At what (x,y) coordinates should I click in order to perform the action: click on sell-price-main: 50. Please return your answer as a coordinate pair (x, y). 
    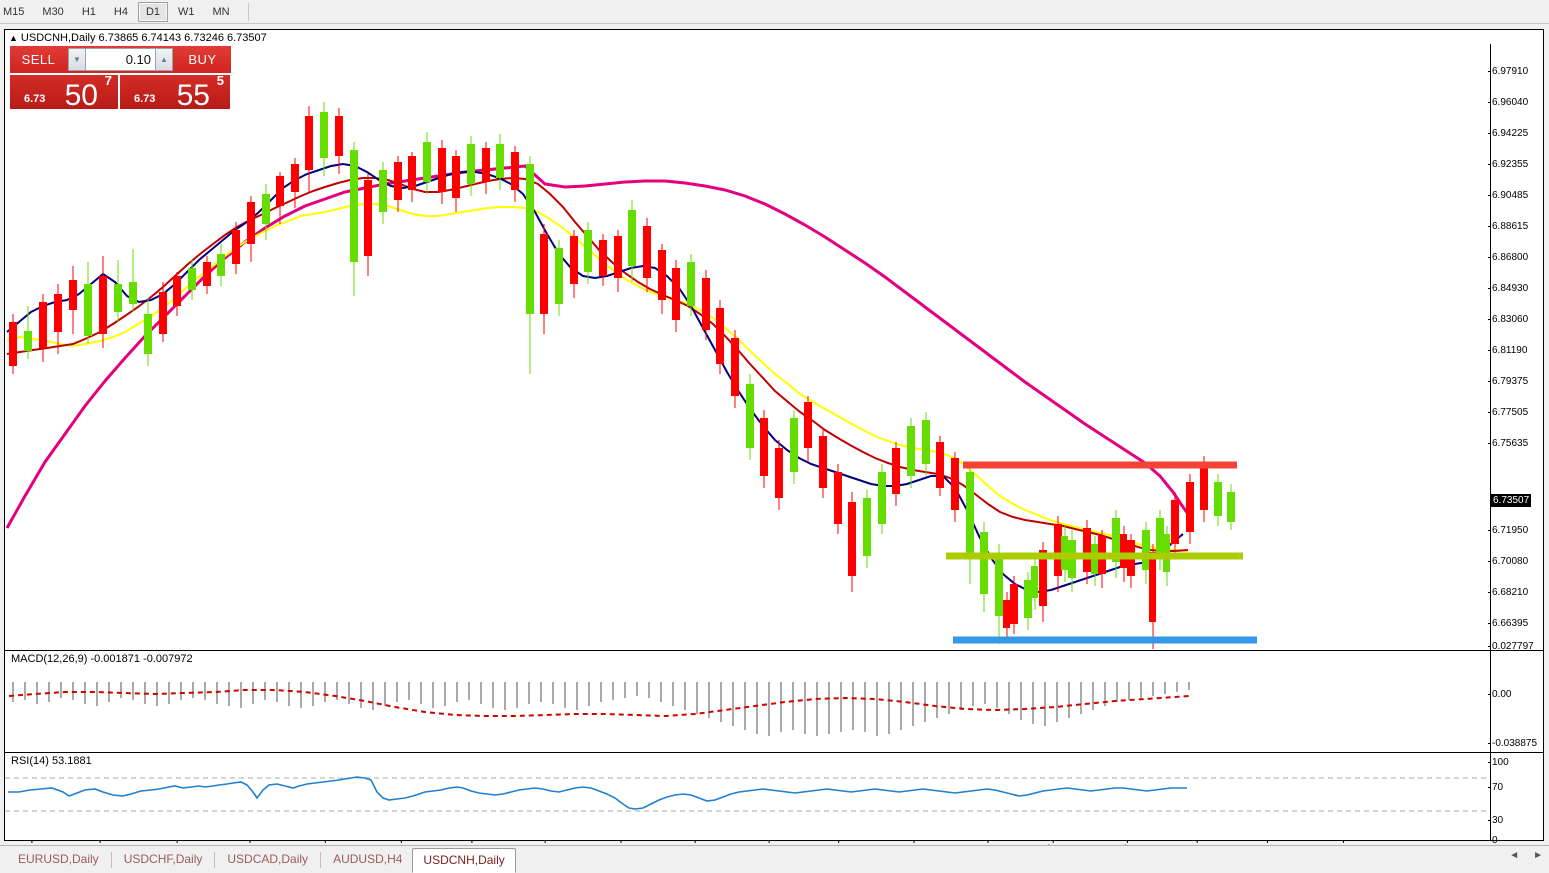
    Looking at the image, I should click on (81, 94).